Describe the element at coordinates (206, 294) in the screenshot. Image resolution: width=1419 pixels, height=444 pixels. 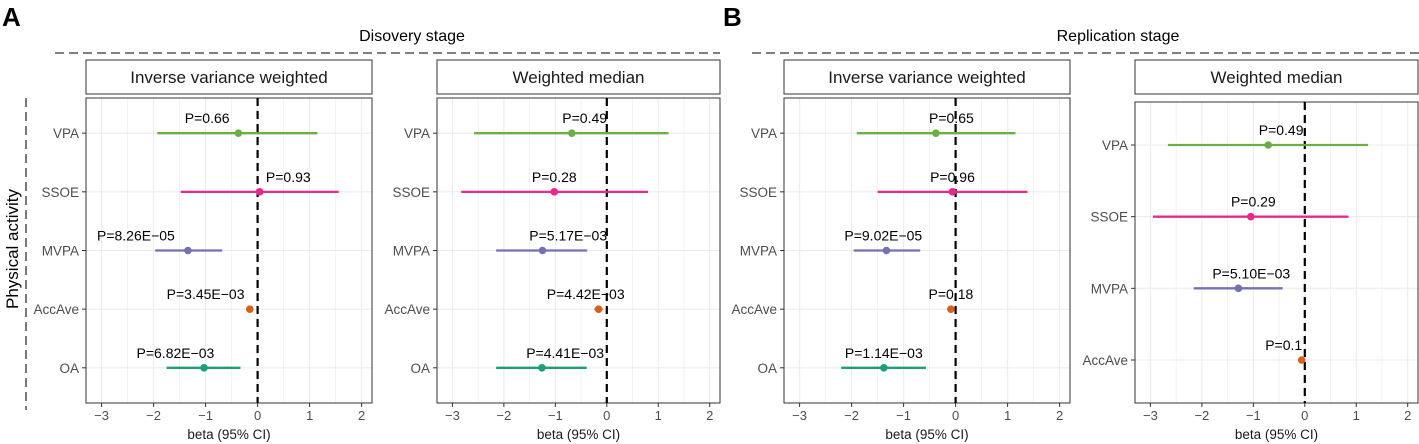
I see `p-value-label: P=3.45E−03` at that location.